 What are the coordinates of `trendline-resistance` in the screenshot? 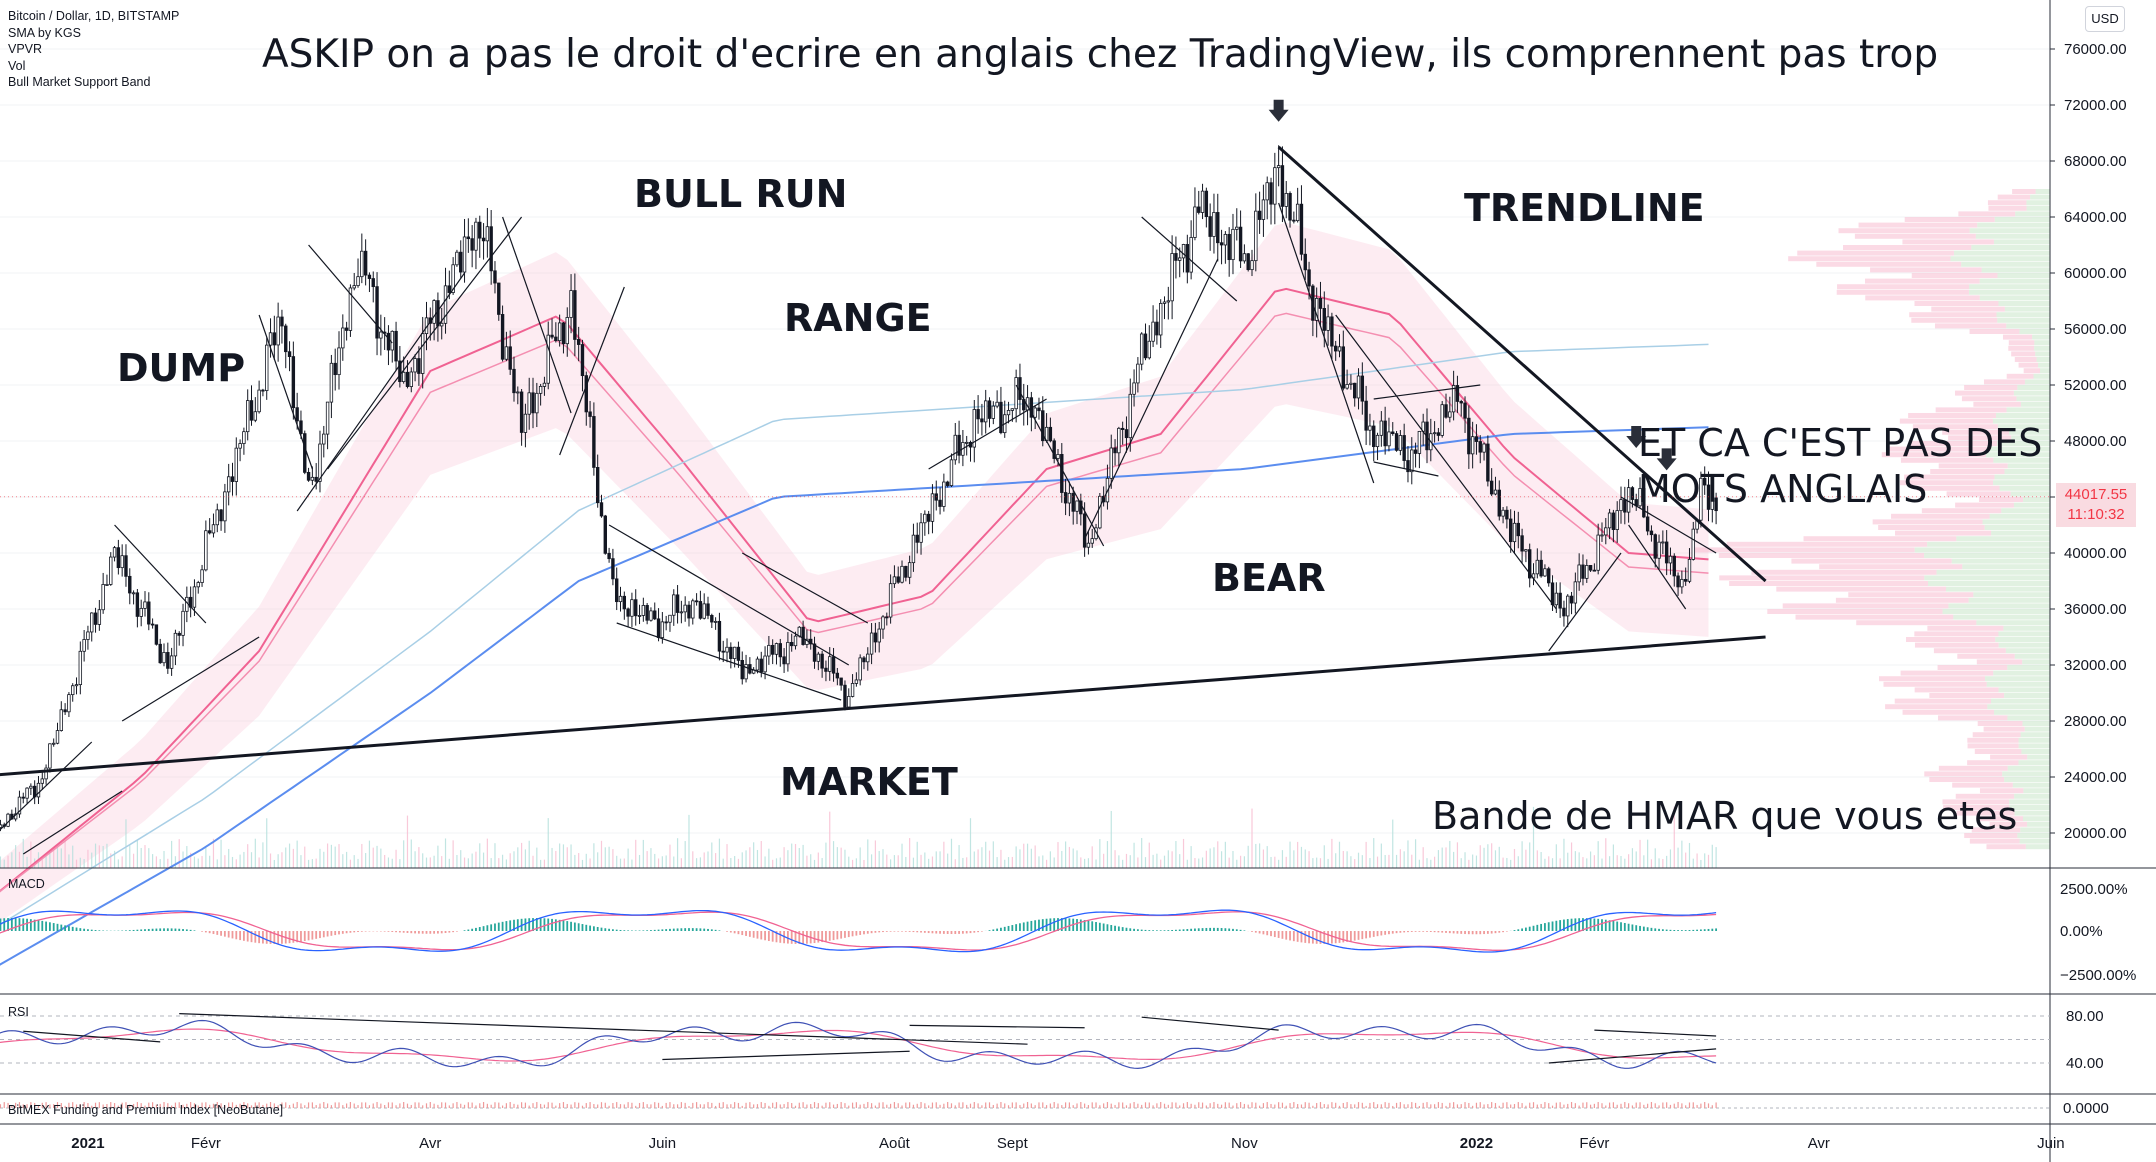 It's located at (1522, 364).